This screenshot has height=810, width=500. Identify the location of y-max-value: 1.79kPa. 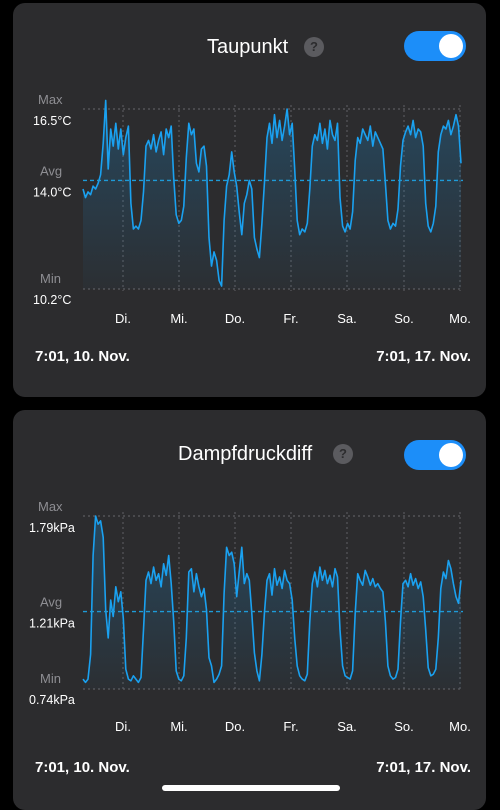
(52, 528).